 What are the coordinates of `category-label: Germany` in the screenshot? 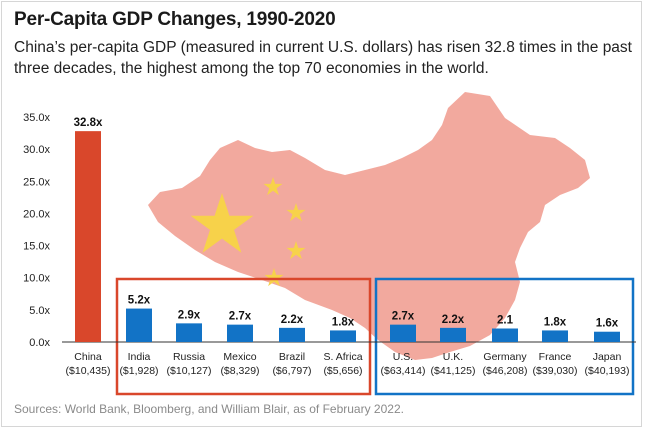 It's located at (505, 357).